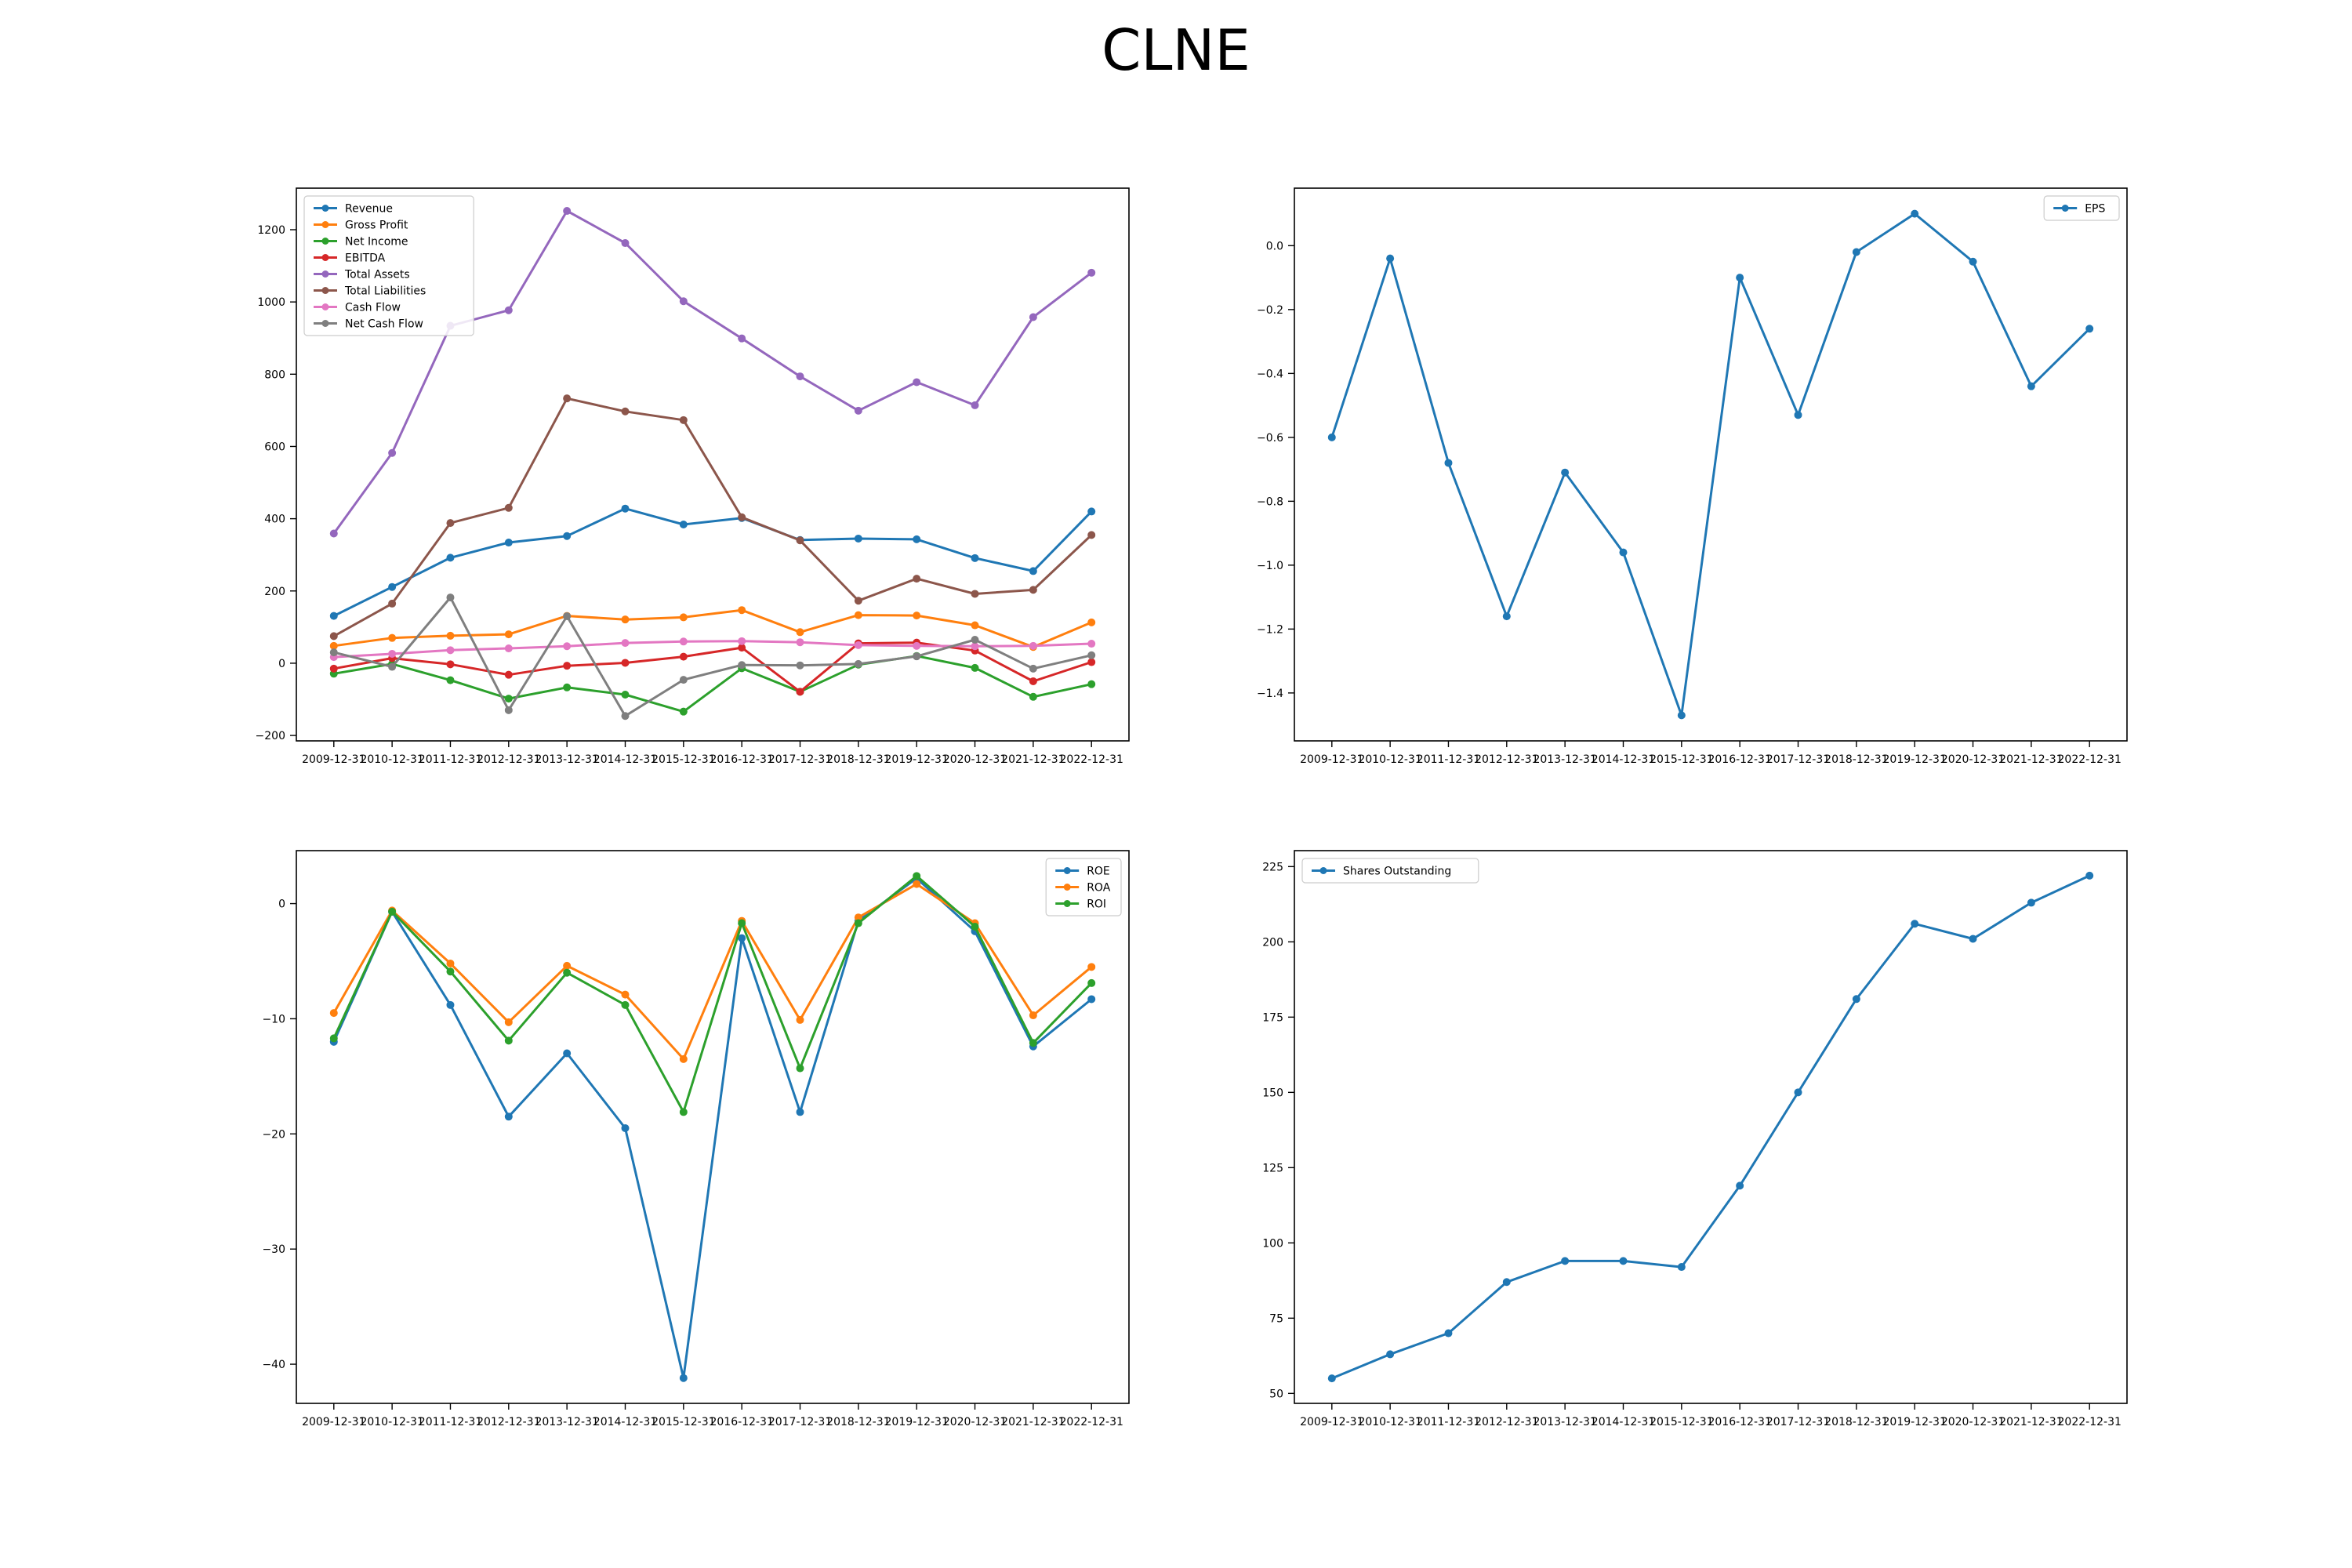  What do you see at coordinates (270, 736) in the screenshot?
I see `y-tick-label: −200` at bounding box center [270, 736].